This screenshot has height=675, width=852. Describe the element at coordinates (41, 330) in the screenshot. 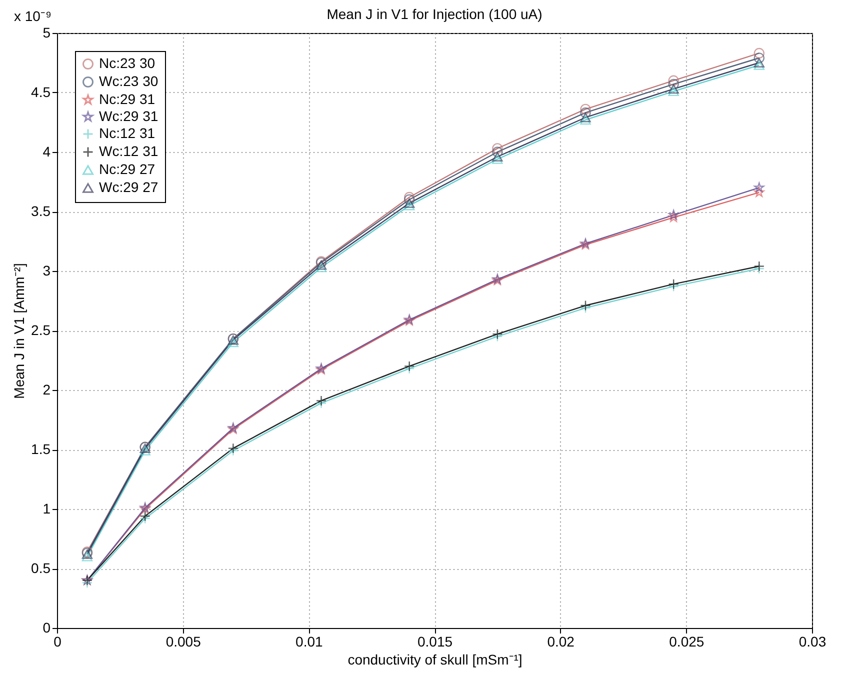

I see `y-tick-label: 2.5` at that location.